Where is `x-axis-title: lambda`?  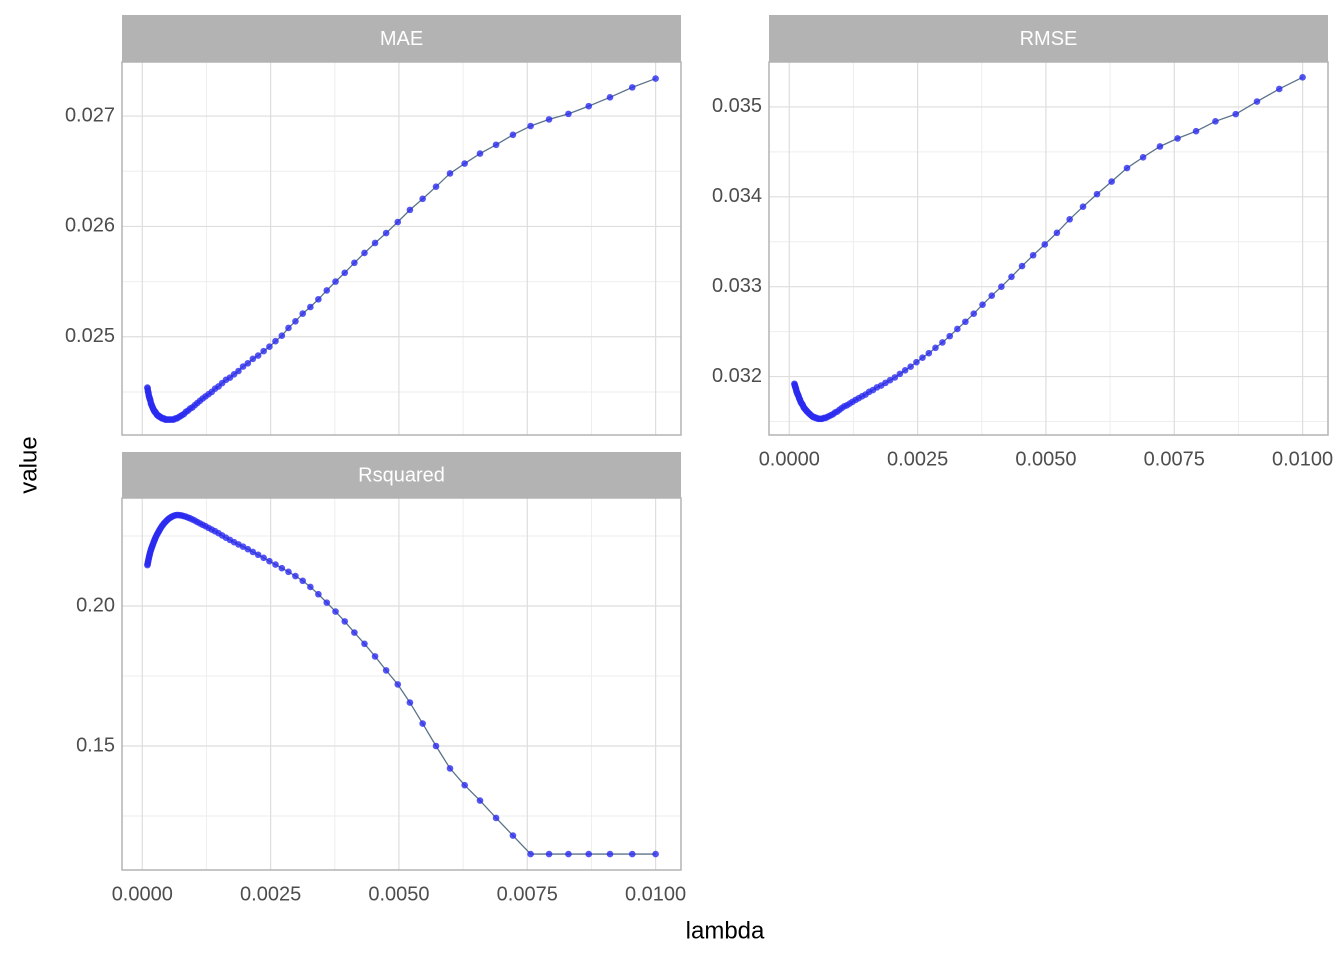
x-axis-title: lambda is located at coordinates (725, 930).